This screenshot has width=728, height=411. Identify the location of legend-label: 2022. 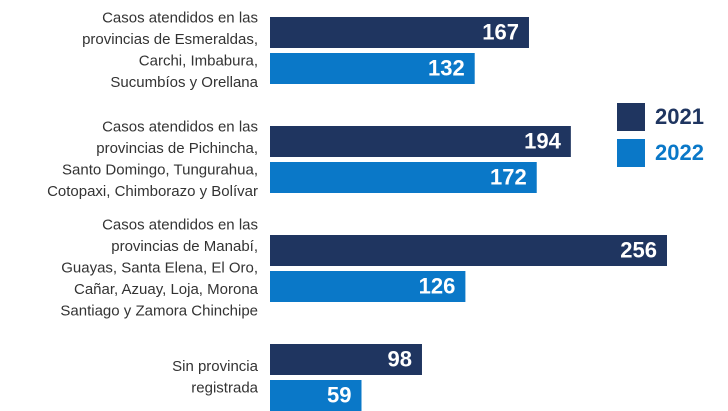
(679, 152).